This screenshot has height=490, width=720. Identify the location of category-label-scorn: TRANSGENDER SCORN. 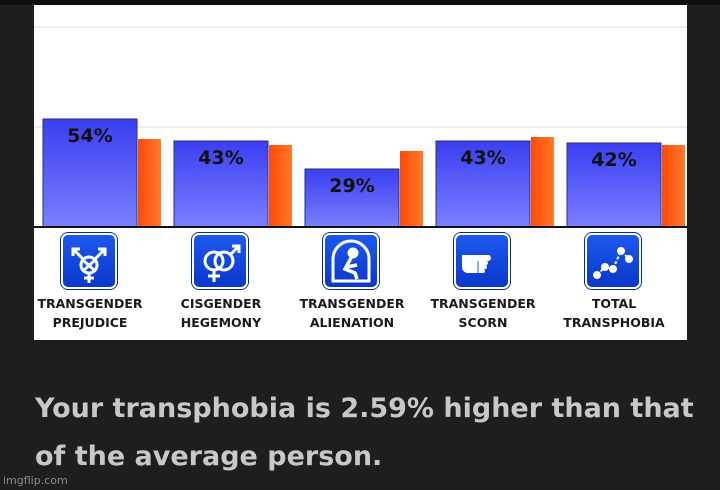
(483, 313).